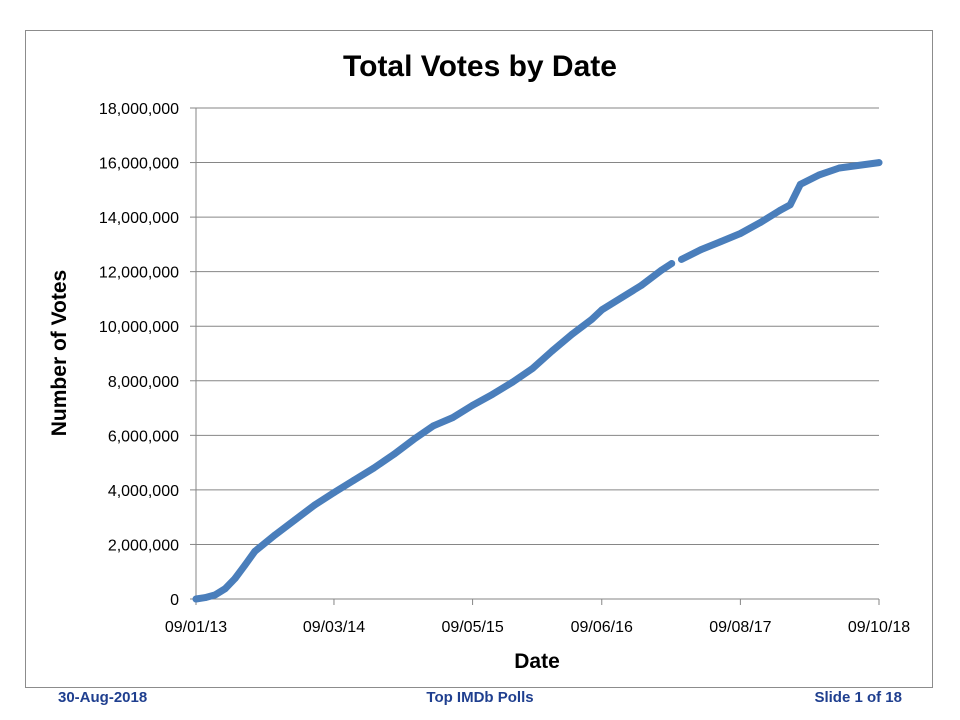 This screenshot has height=720, width=960. What do you see at coordinates (472, 627) in the screenshot?
I see `x-tick-label: 09/05/15` at bounding box center [472, 627].